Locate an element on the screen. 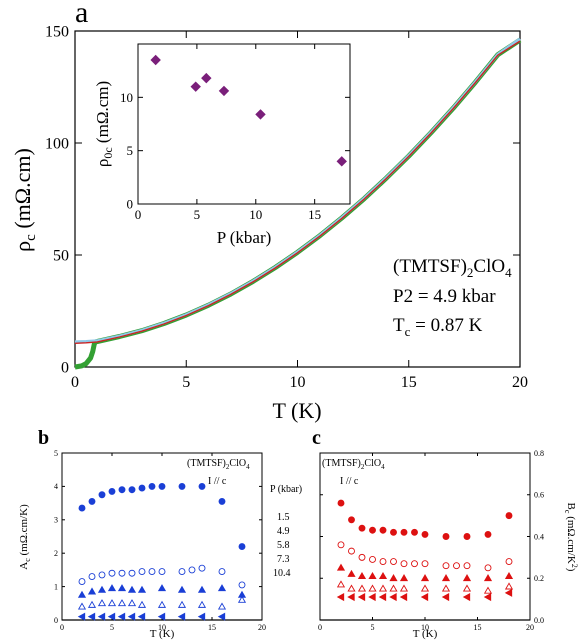 The image size is (581, 644). y-tick-label: 50 is located at coordinates (61, 256).